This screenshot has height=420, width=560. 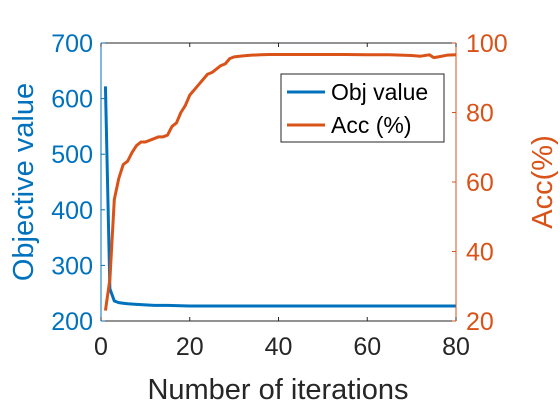 What do you see at coordinates (72, 100) in the screenshot?
I see `left-y-tick-label: 600` at bounding box center [72, 100].